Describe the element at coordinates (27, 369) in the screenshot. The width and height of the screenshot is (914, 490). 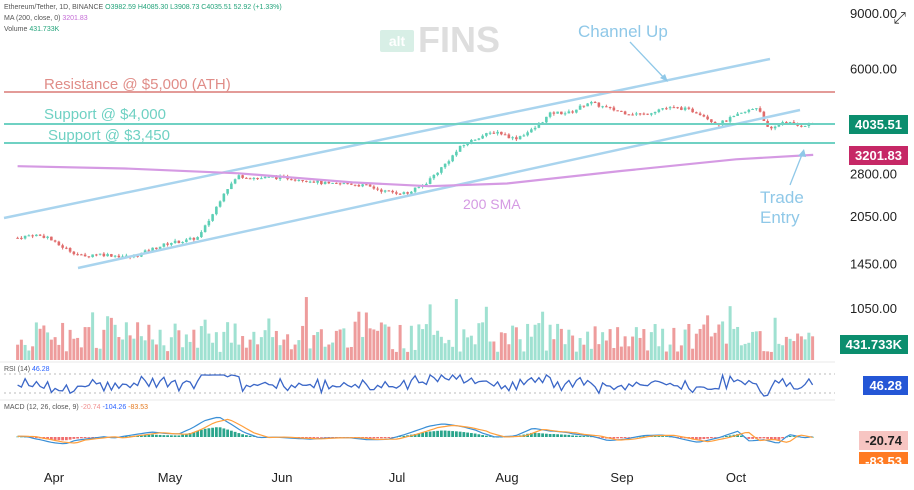
I see `rsi-legend: RSI (14) 46.28` at that location.